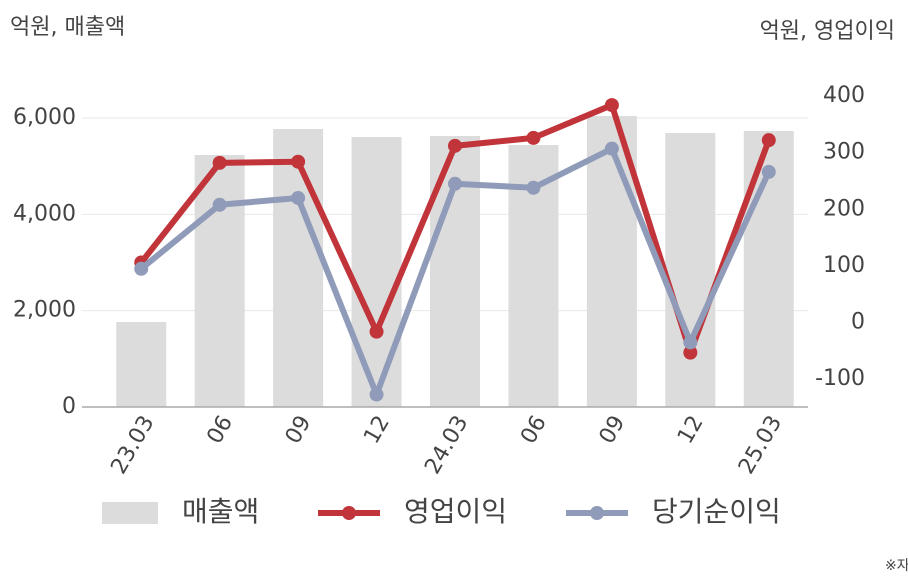 This screenshot has width=908, height=580. What do you see at coordinates (844, 208) in the screenshot?
I see `y2-tick-label: 200` at bounding box center [844, 208].